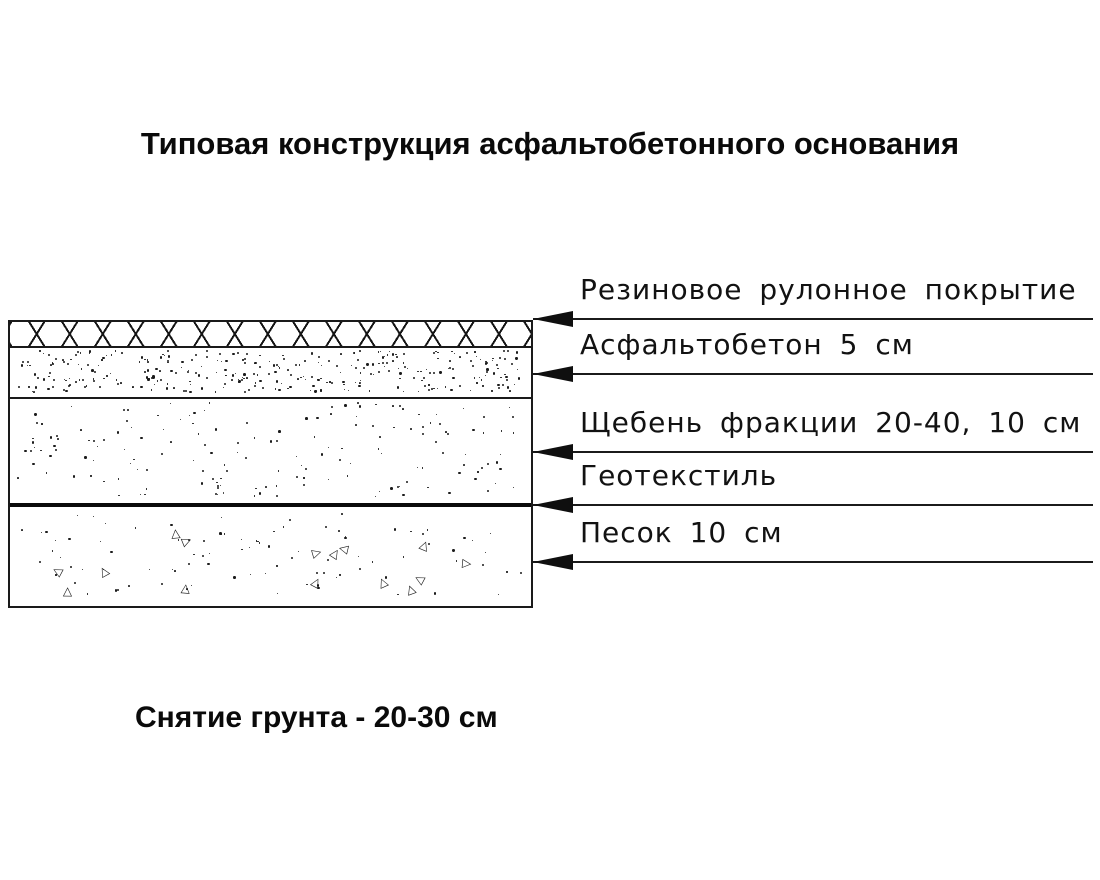 The height and width of the screenshot is (880, 1100). I want to click on leader-line, so click(813, 505).